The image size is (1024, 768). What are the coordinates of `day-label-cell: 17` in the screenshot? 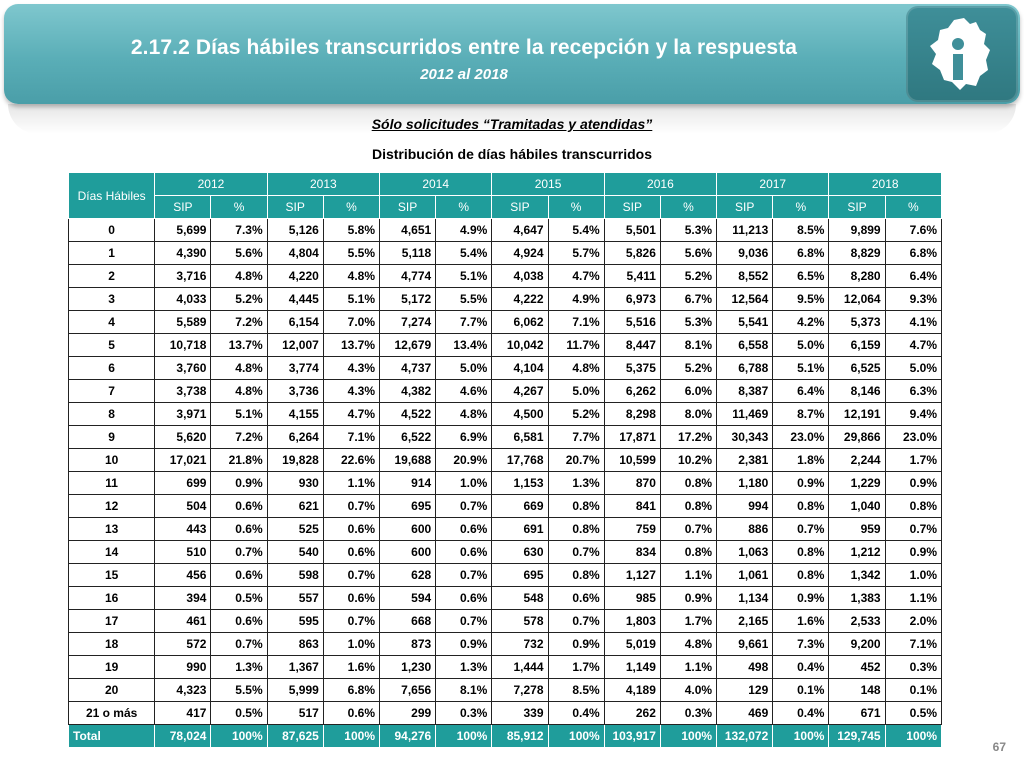 It's located at (111, 621).